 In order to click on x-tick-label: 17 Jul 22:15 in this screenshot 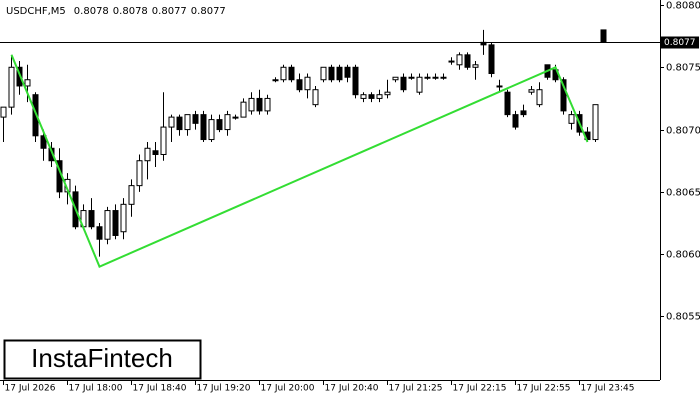, I will do `click(480, 389)`.